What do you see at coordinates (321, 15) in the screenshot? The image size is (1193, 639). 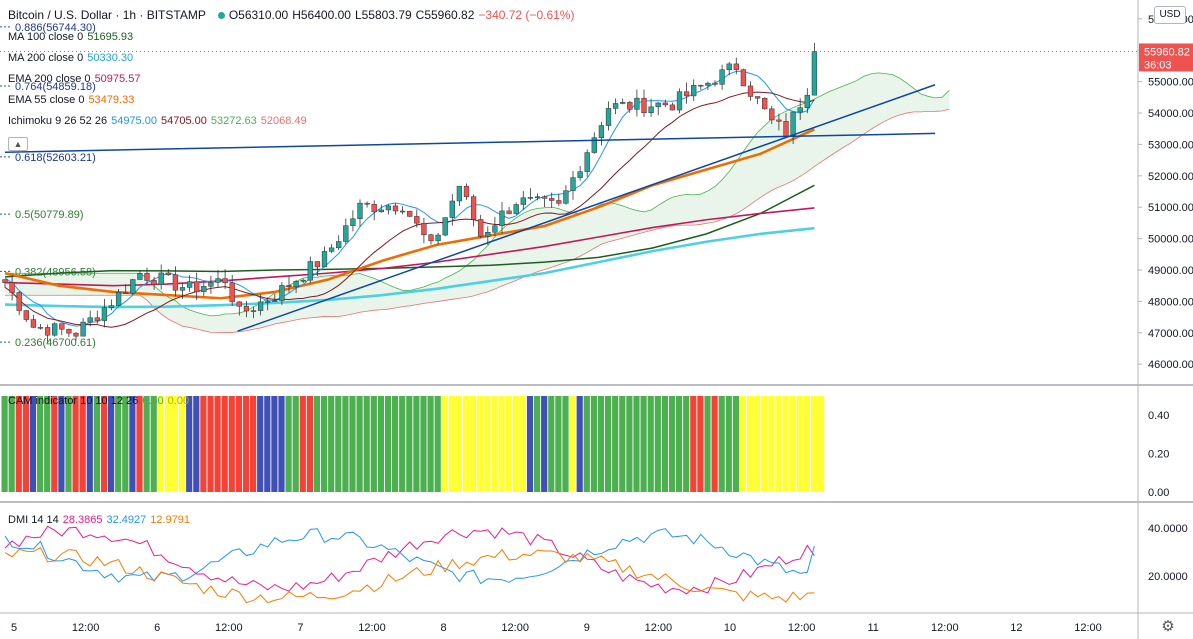 I see `ohlc-high: H56400.00` at bounding box center [321, 15].